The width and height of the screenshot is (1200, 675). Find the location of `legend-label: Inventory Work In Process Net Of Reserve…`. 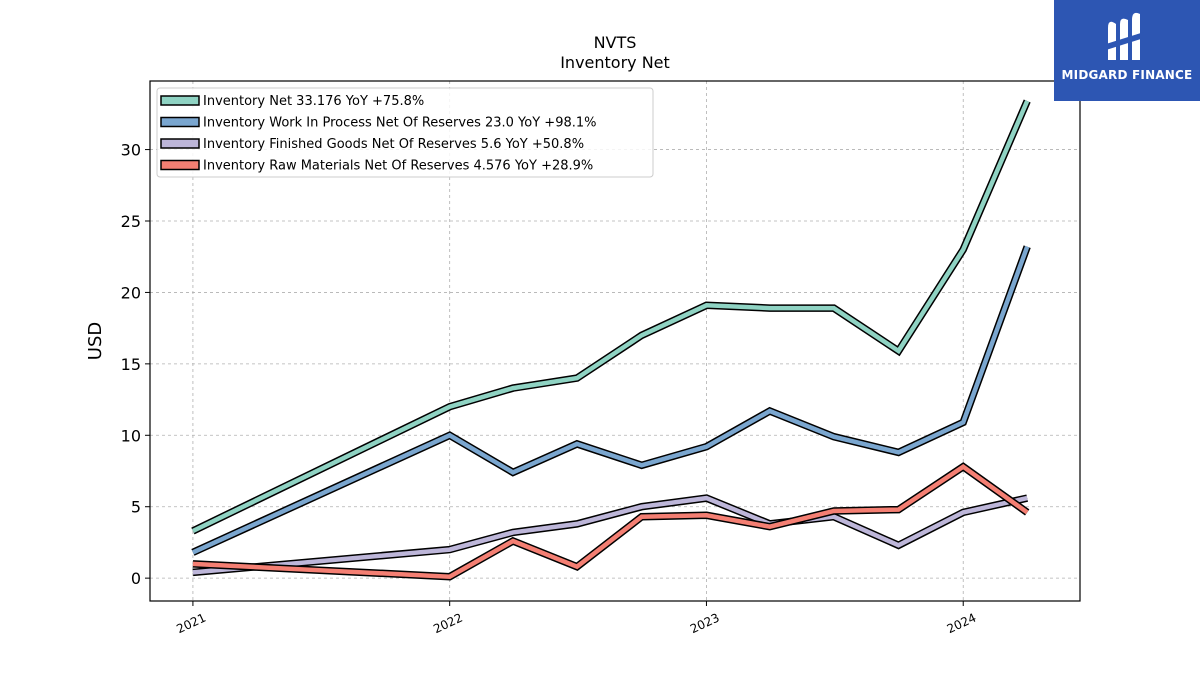

legend-label: Inventory Work In Process Net Of Reserve… is located at coordinates (400, 123).